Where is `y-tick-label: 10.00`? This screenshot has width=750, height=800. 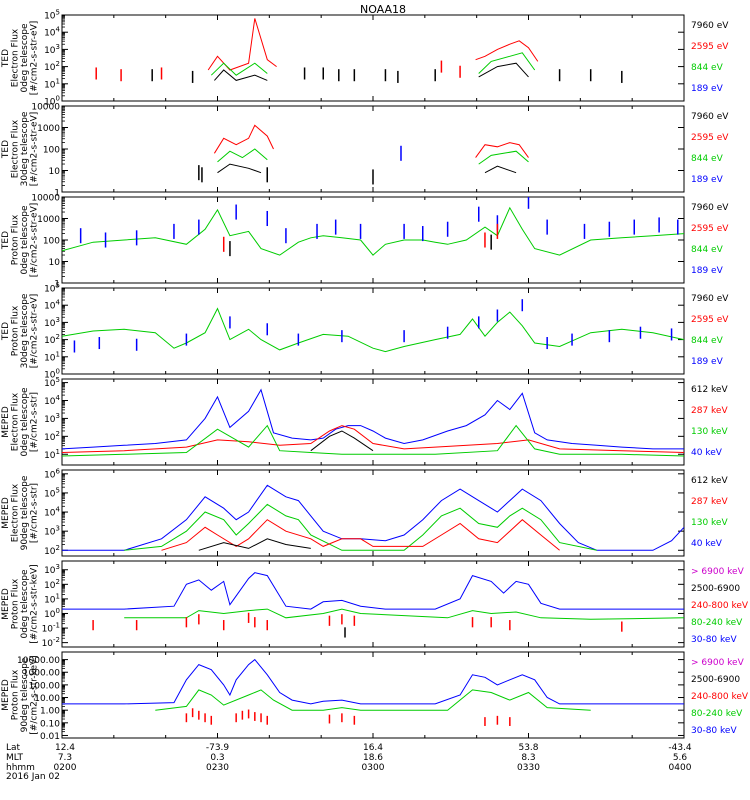
y-tick-label: 10.00 is located at coordinates (47, 699).